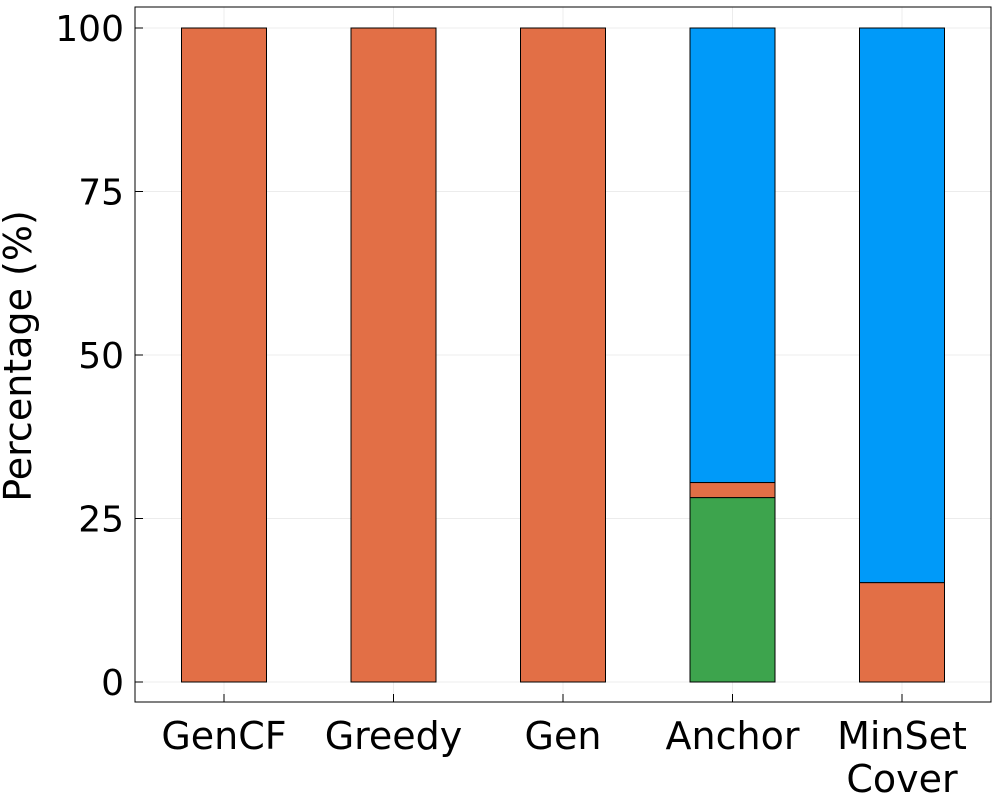 This screenshot has height=805, width=1000. What do you see at coordinates (101, 520) in the screenshot?
I see `y-tick-label: 25` at bounding box center [101, 520].